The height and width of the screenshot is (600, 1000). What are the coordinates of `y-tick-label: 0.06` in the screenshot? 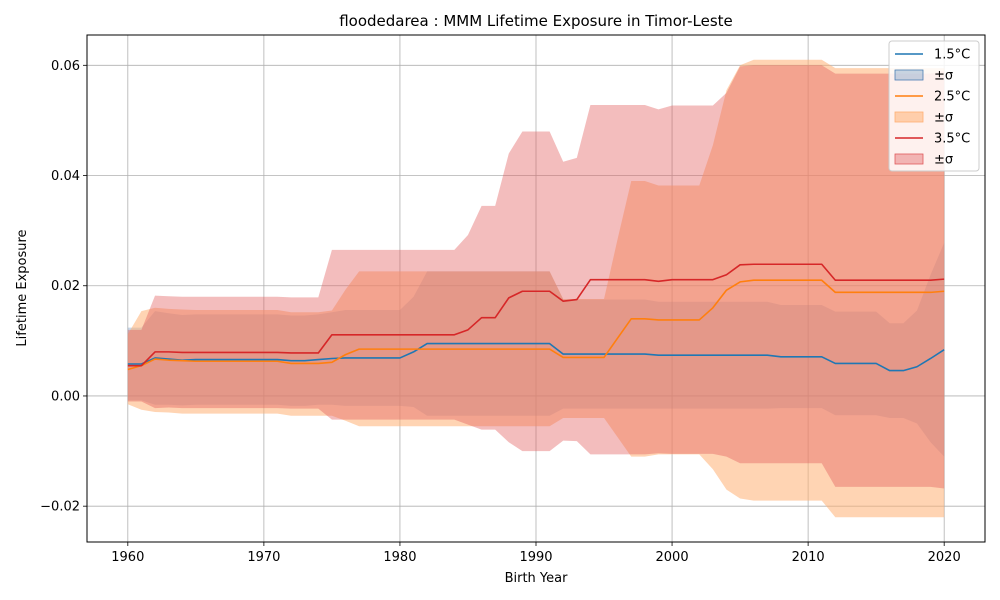 It's located at (65, 66).